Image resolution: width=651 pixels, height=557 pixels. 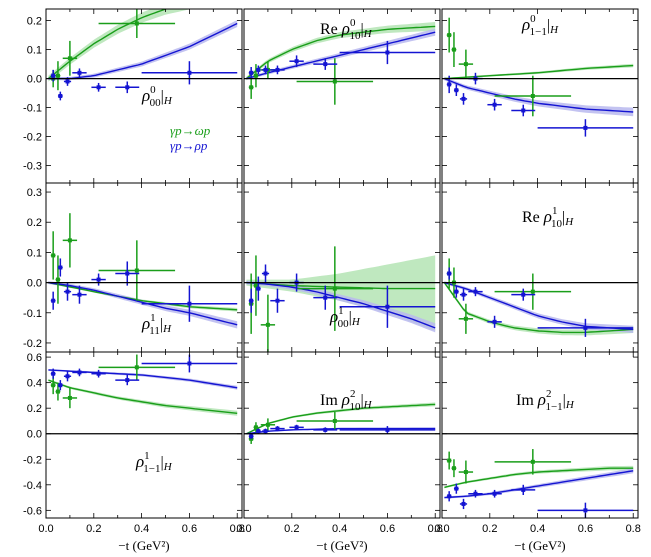 I want to click on panel-curves, so click(x=341, y=305).